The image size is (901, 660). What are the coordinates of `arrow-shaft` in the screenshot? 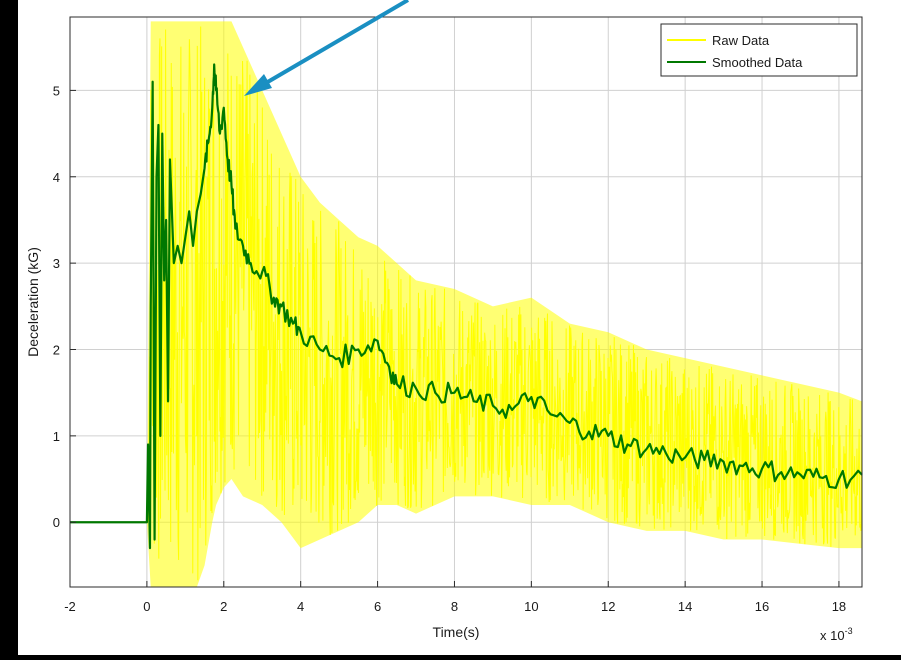 It's located at (331, 46).